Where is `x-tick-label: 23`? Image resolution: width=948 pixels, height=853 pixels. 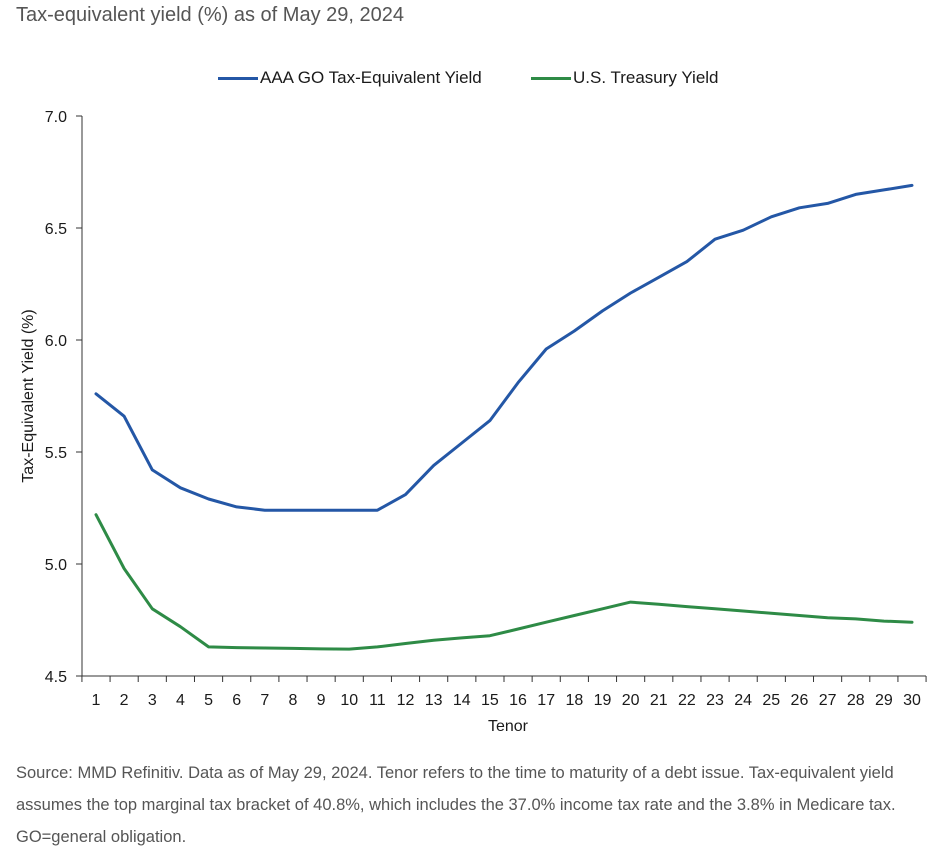 x-tick-label: 23 is located at coordinates (715, 700).